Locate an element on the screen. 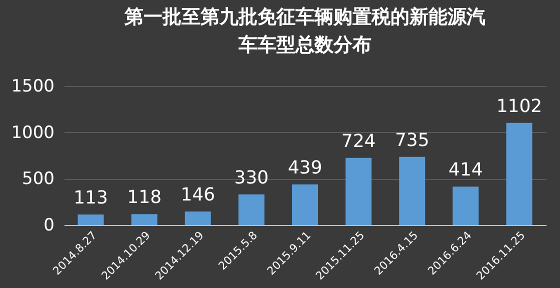  data-label: 439 is located at coordinates (305, 167).